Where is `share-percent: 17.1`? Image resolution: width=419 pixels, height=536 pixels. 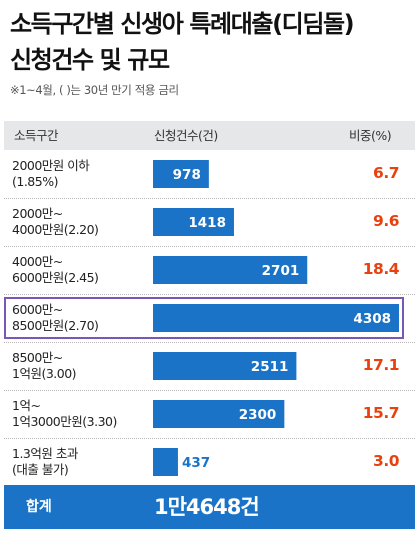 share-percent: 17.1 is located at coordinates (381, 365).